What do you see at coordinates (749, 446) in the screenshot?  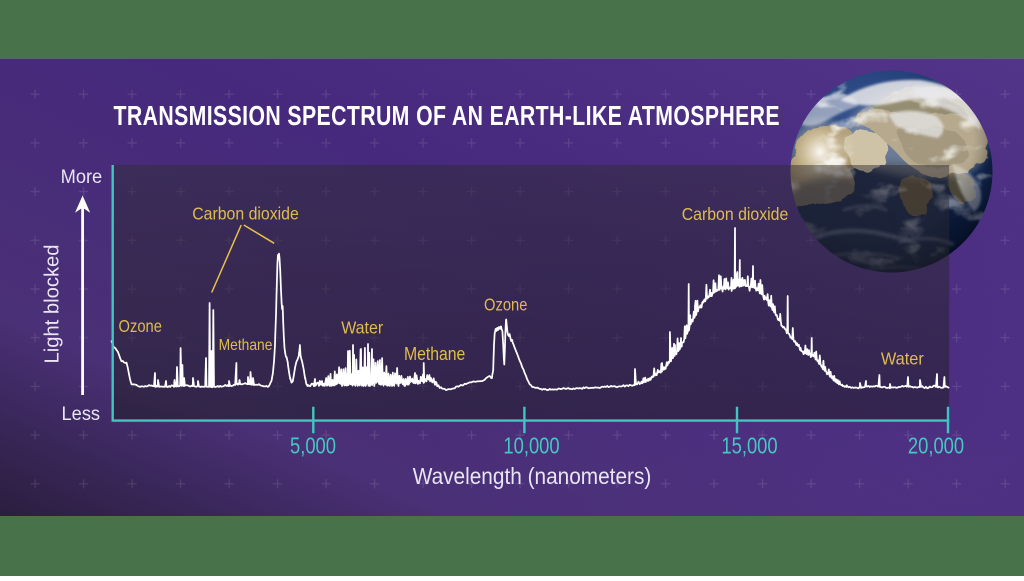 I see `svg-text: 15,000` at bounding box center [749, 446].